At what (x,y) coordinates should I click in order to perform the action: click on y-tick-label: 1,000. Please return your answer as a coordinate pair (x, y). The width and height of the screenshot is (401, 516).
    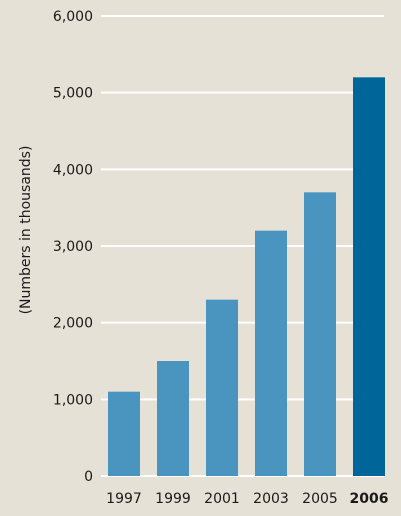
    Looking at the image, I should click on (73, 400).